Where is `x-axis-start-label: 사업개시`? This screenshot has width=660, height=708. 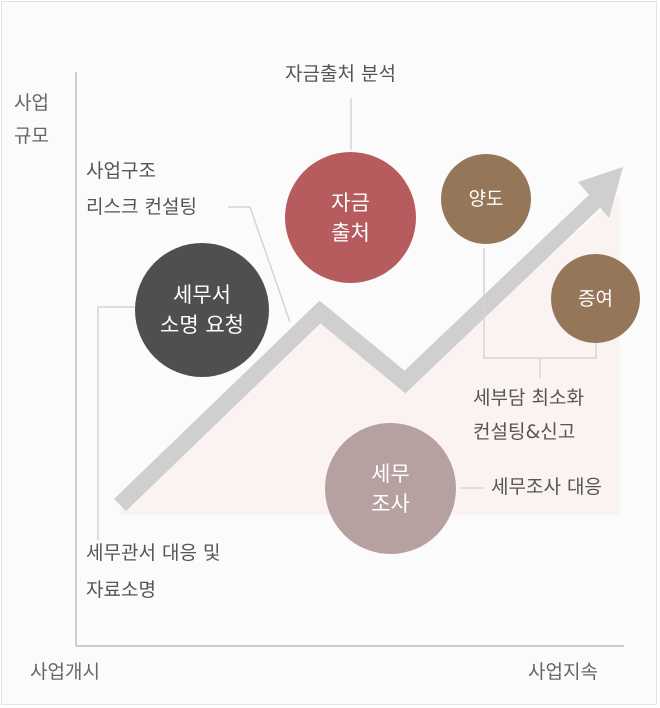 x-axis-start-label: 사업개시 is located at coordinates (65, 672).